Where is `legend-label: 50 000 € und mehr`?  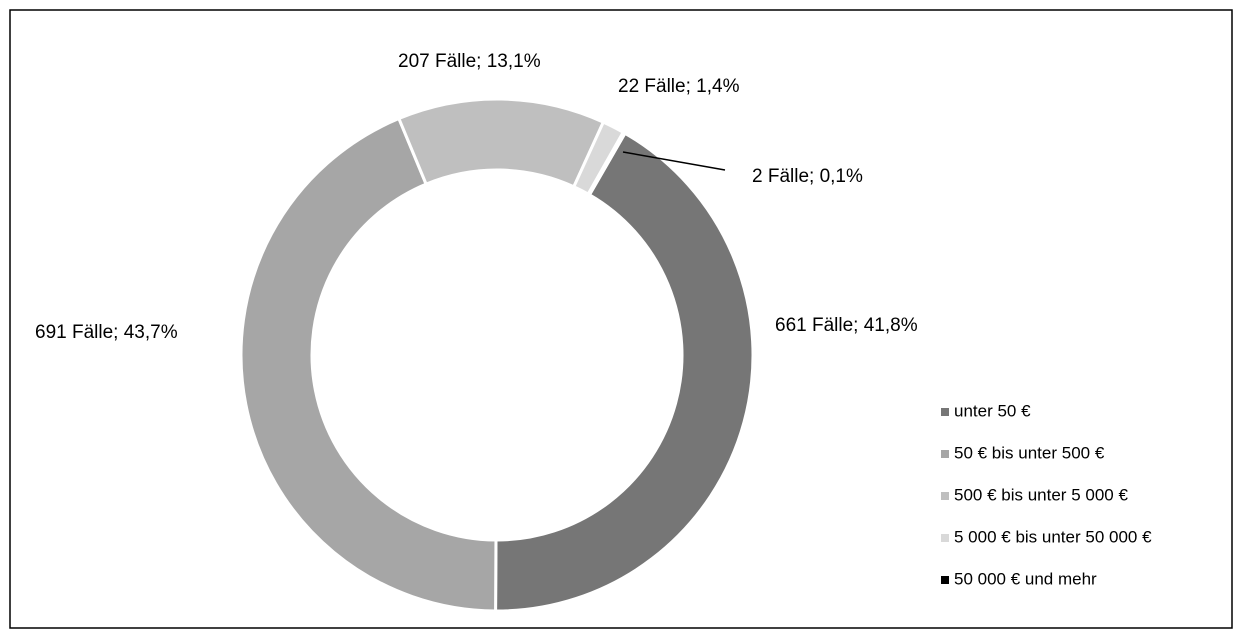
legend-label: 50 000 € und mehr is located at coordinates (1025, 578).